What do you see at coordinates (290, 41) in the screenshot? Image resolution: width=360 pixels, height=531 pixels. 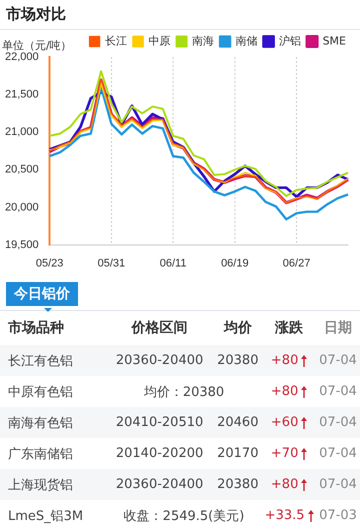 I see `legend-label: 沪铝` at bounding box center [290, 41].